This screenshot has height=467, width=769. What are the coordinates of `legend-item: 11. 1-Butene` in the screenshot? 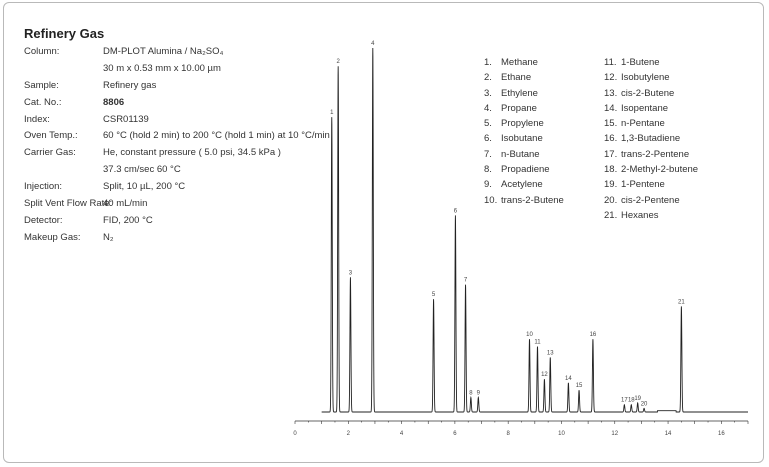 It's located at (651, 62).